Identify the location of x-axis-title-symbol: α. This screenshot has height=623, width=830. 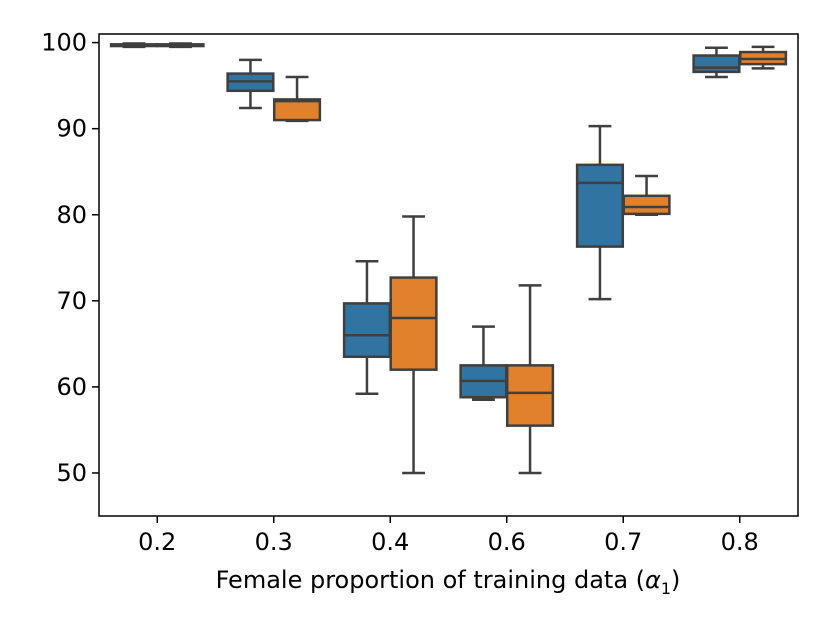
(653, 580).